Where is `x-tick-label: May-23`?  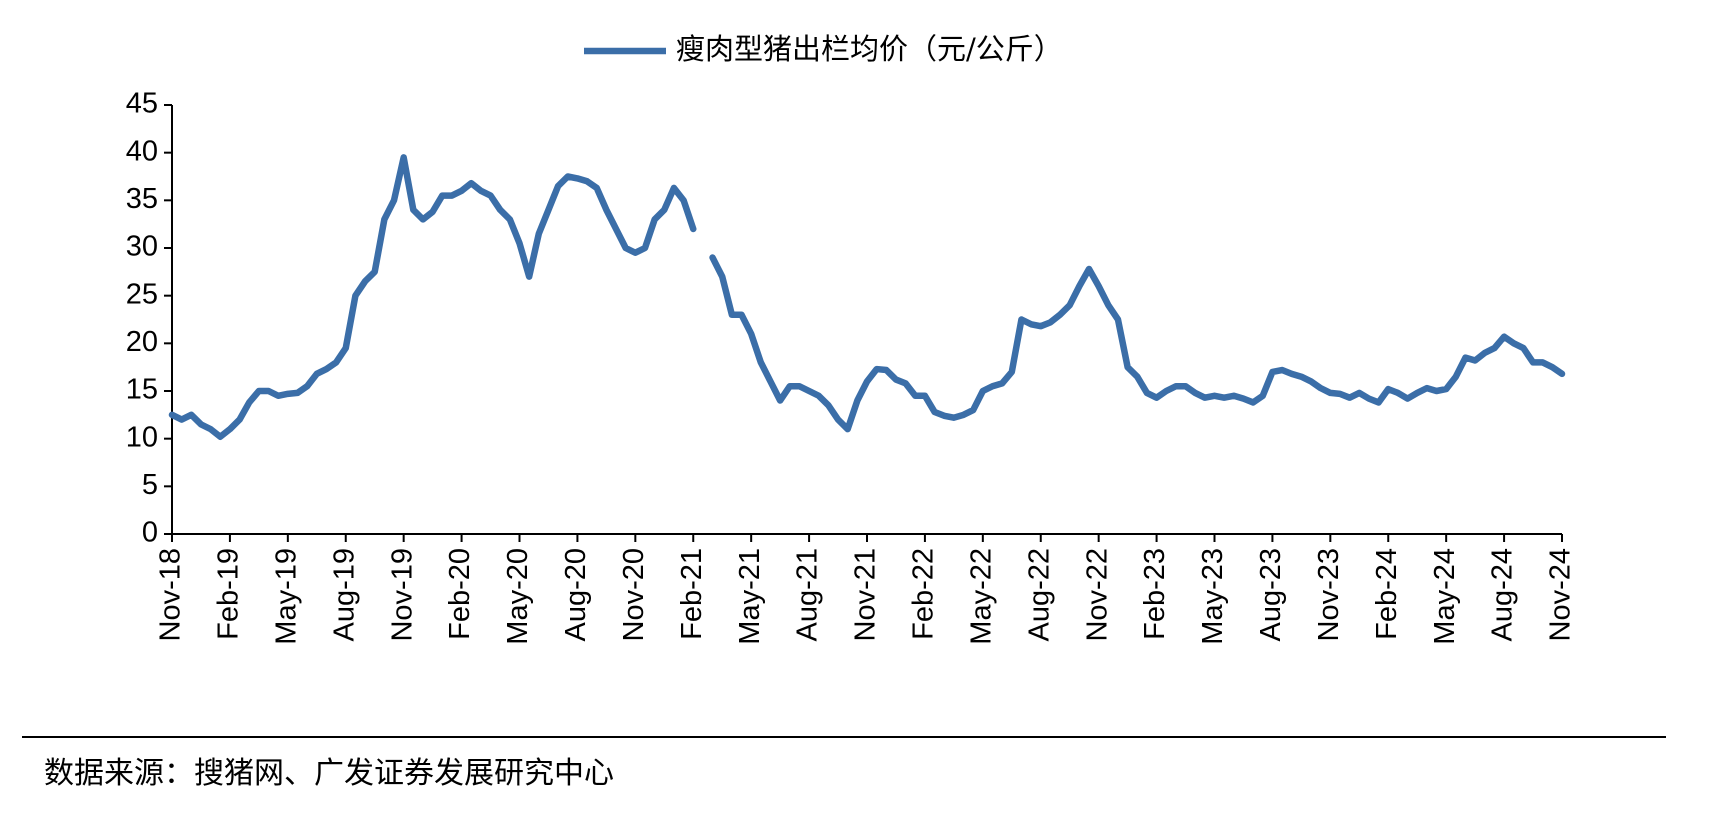
x-tick-label: May-23 is located at coordinates (1213, 596).